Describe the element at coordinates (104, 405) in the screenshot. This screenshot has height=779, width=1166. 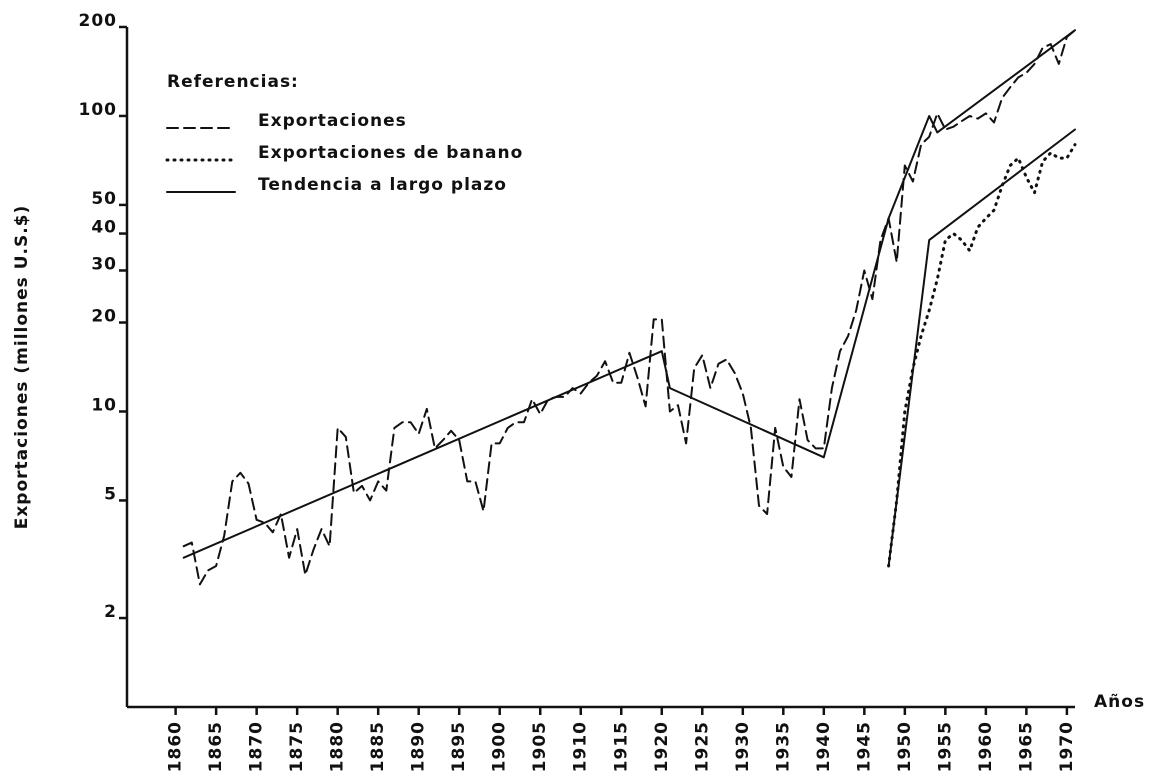
I see `y-tick-label: 10` at that location.